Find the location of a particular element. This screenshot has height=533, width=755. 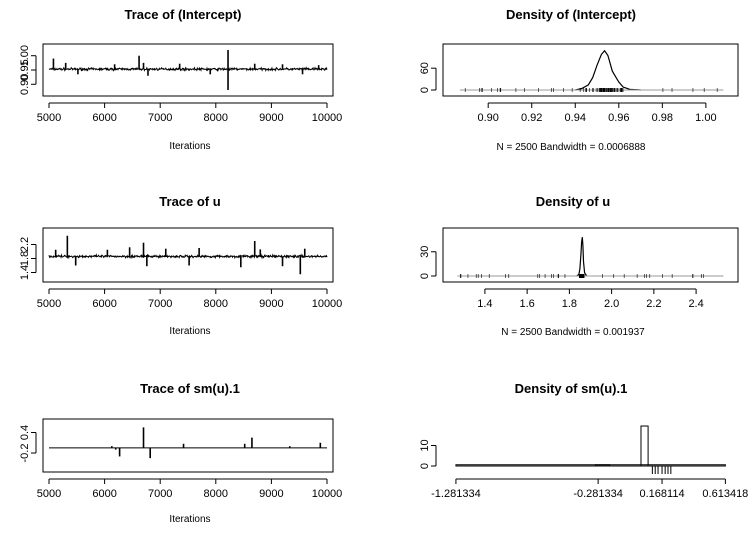

x-tick-label: 1.4 is located at coordinates (484, 304).